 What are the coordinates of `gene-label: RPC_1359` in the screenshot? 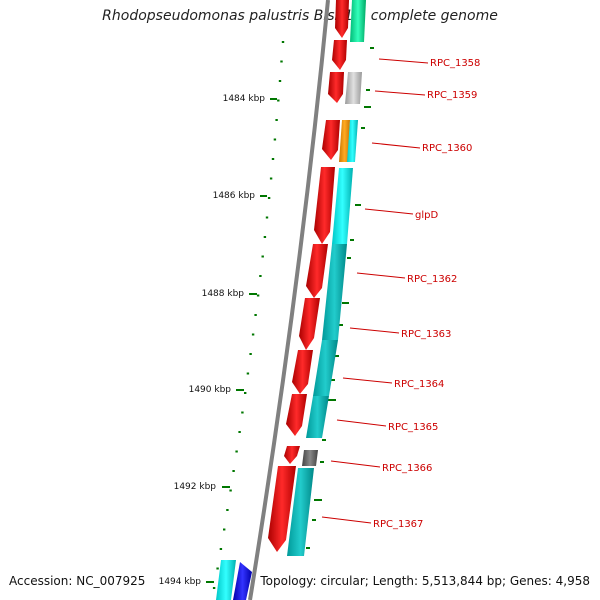 It's located at (452, 95).